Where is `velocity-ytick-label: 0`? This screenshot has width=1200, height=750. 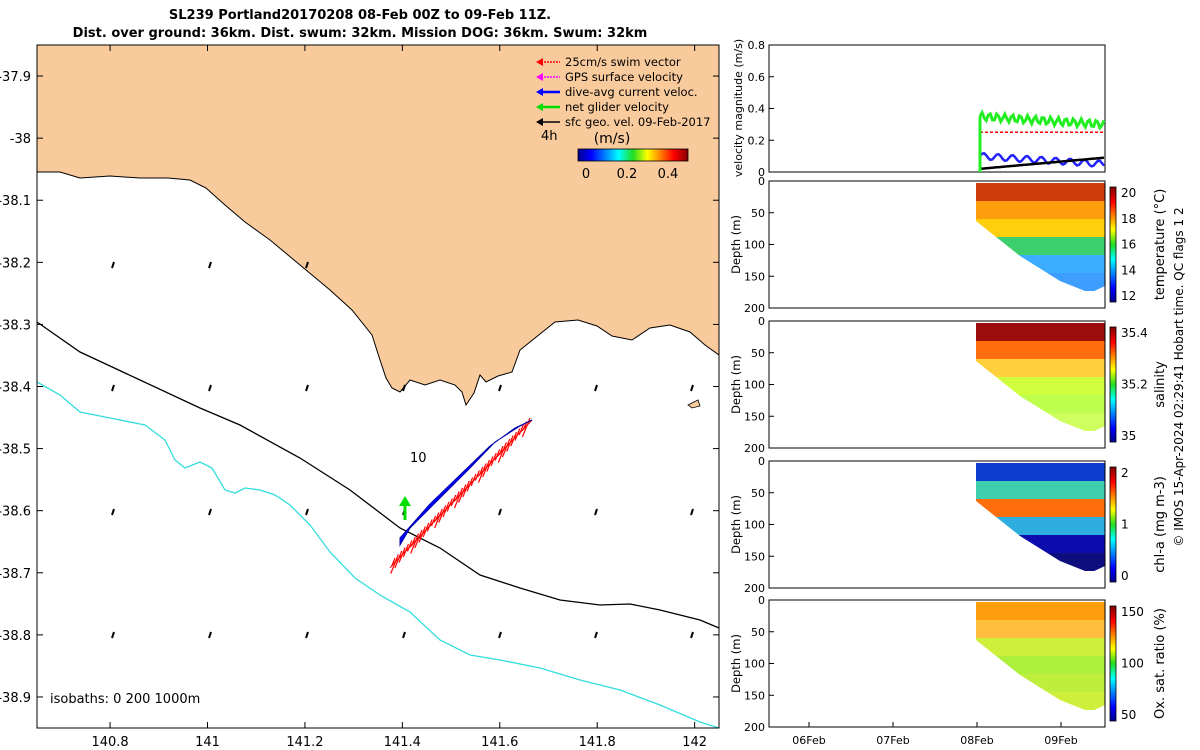 velocity-ytick-label: 0 is located at coordinates (761, 172).